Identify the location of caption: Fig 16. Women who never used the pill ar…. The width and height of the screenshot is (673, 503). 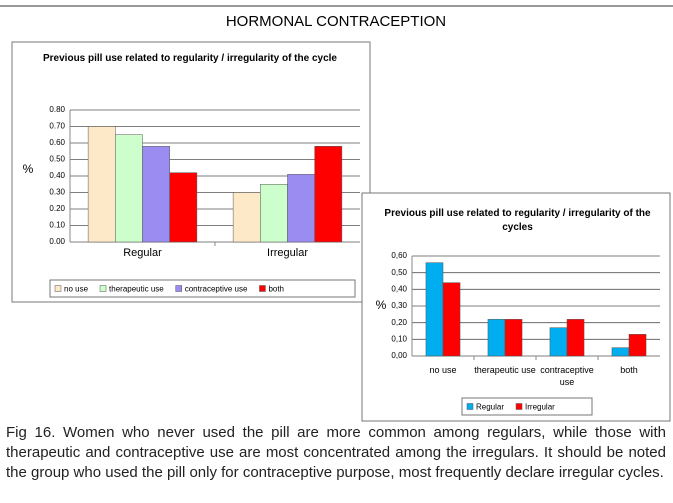
(336, 452).